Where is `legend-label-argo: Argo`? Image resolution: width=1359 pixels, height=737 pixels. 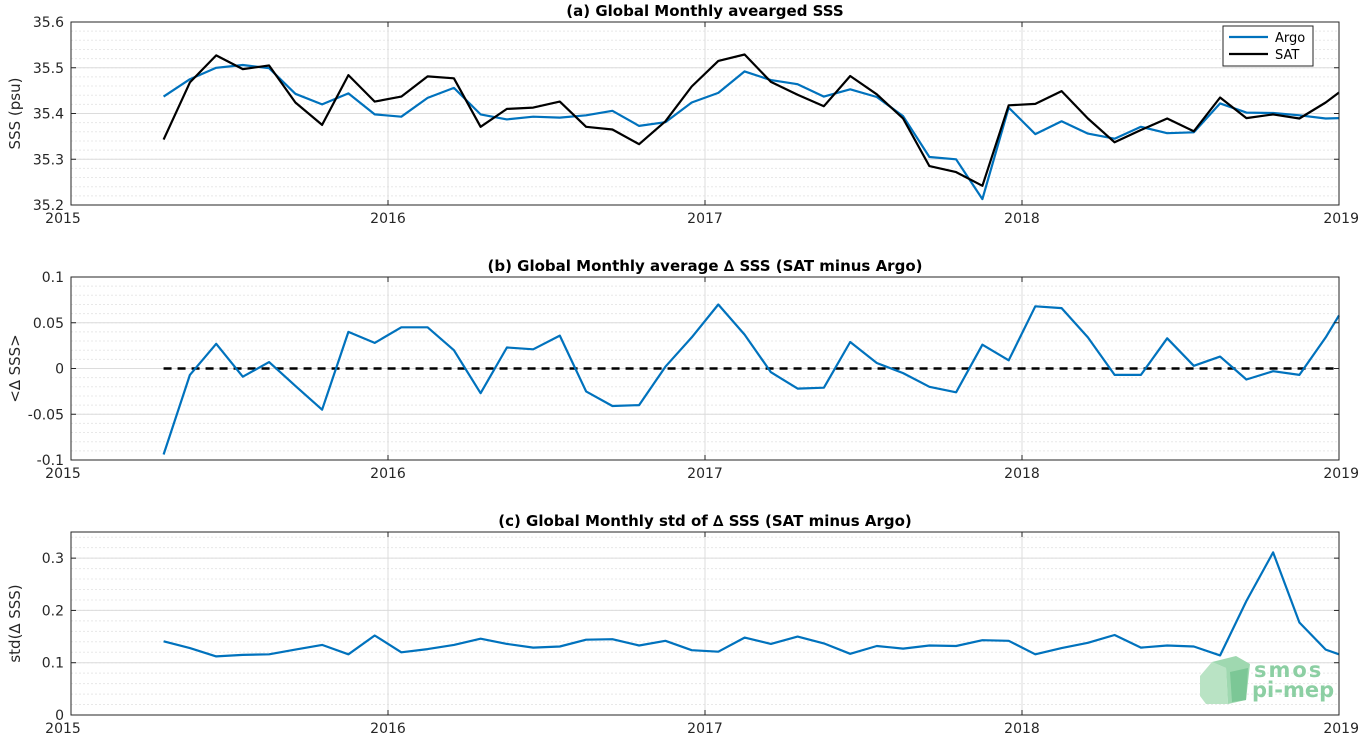
legend-label-argo: Argo is located at coordinates (1290, 38).